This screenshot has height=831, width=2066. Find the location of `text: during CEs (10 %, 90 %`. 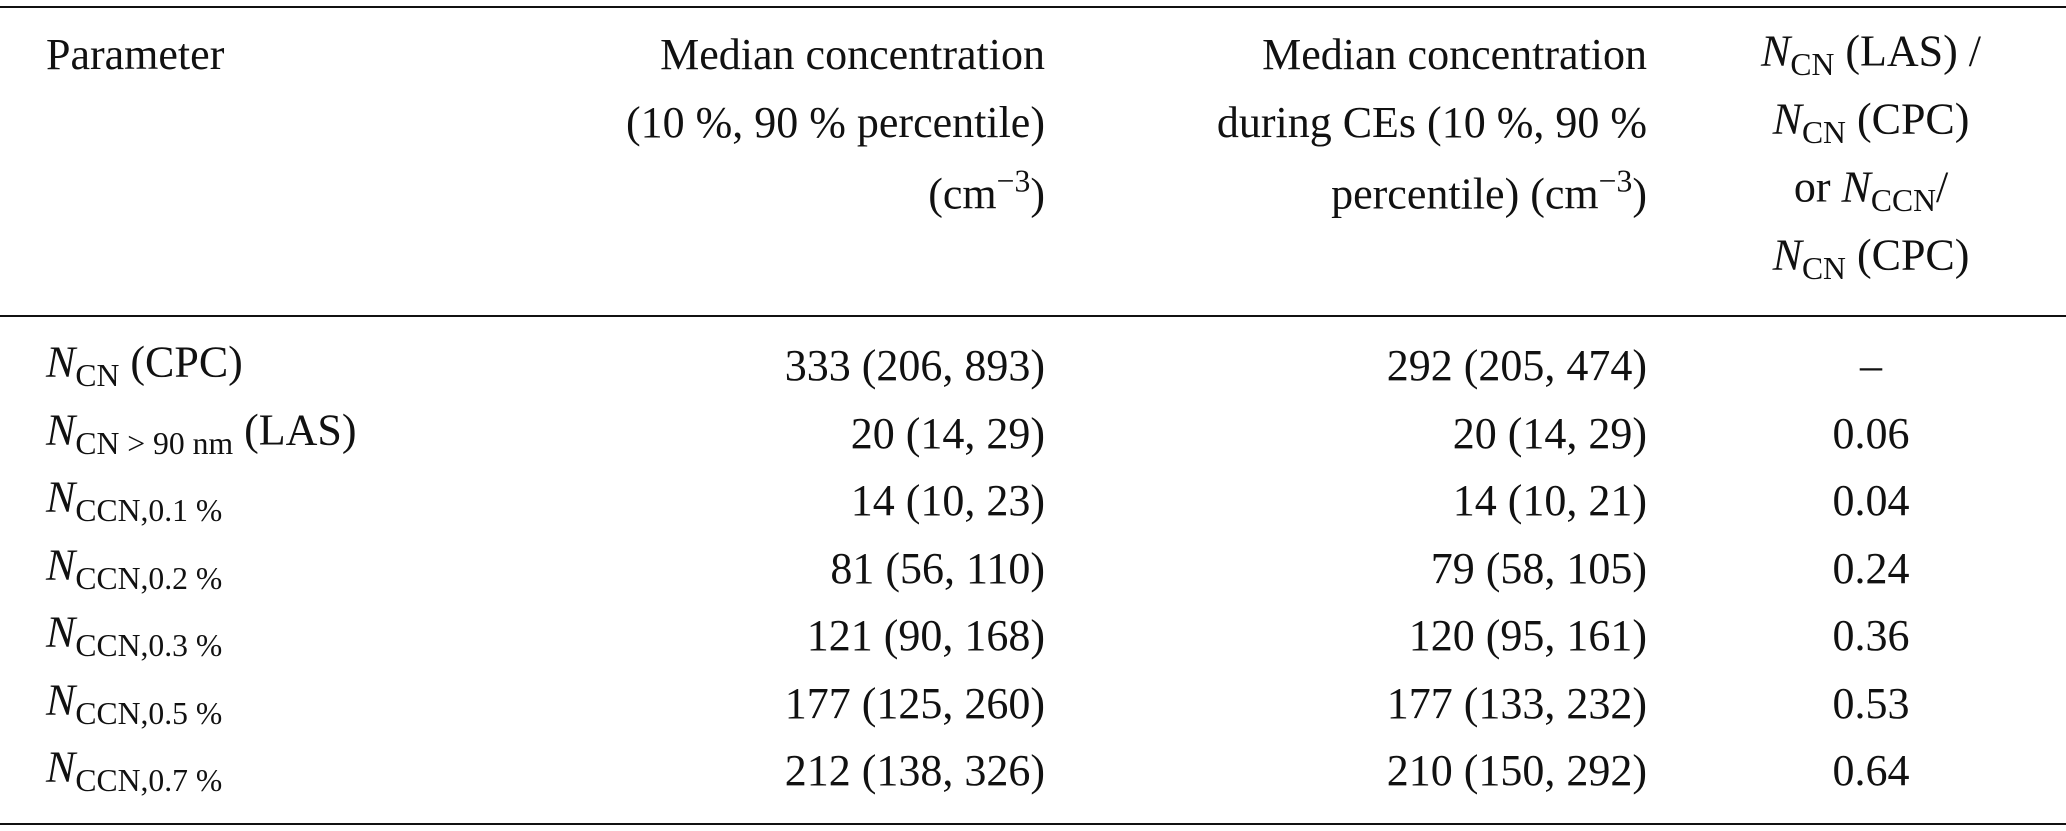

text: during CEs (10 %, 90 % is located at coordinates (1431, 122).